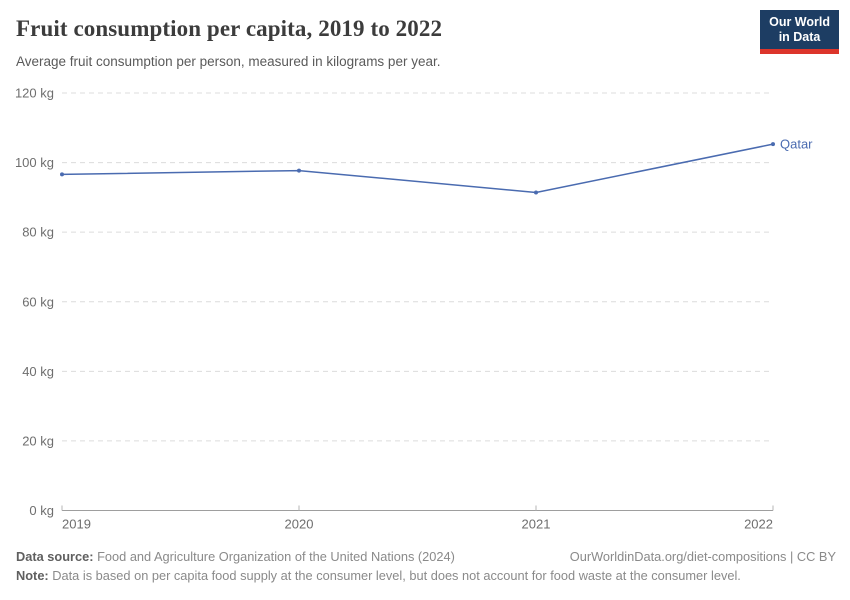  I want to click on data-source-label: Data source:, so click(55, 556).